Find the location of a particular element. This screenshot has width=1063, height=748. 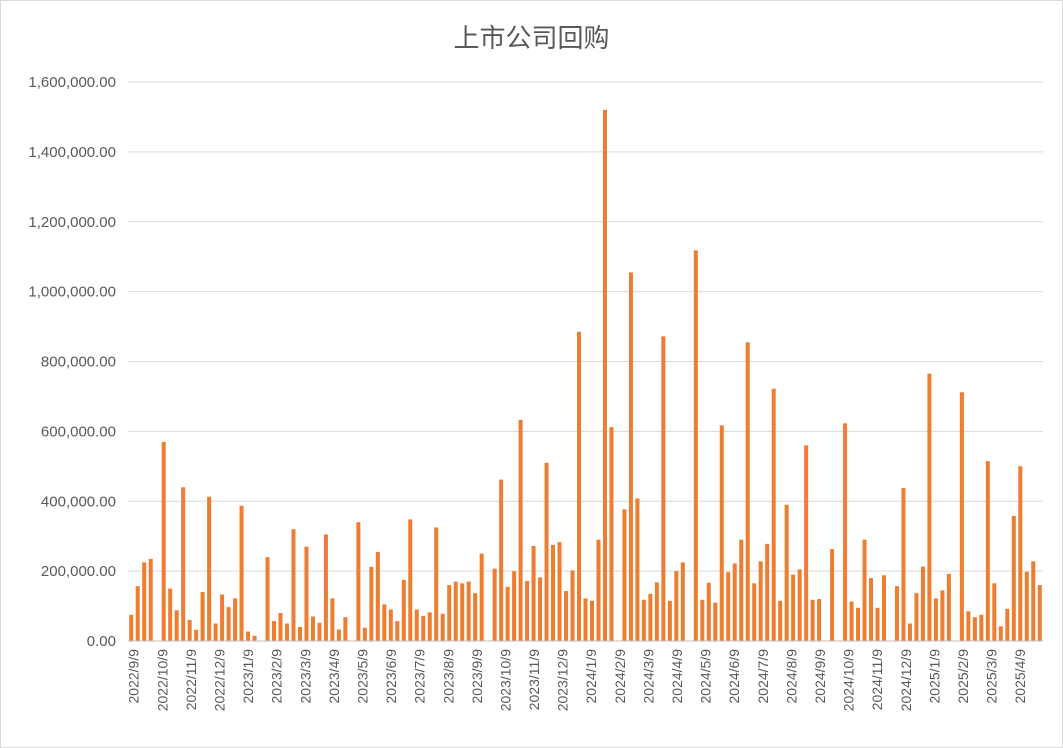

x-tick-label: 2023/5/9 is located at coordinates (362, 676).